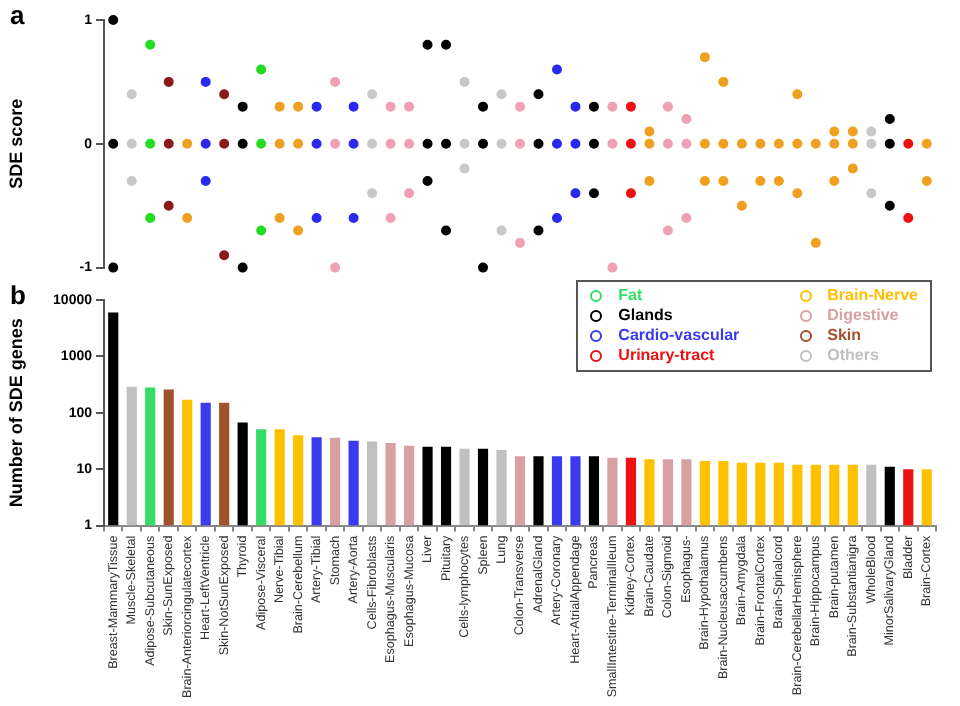 This screenshot has height=706, width=960. Describe the element at coordinates (679, 336) in the screenshot. I see `legend-label: Cardio-vascular` at that location.